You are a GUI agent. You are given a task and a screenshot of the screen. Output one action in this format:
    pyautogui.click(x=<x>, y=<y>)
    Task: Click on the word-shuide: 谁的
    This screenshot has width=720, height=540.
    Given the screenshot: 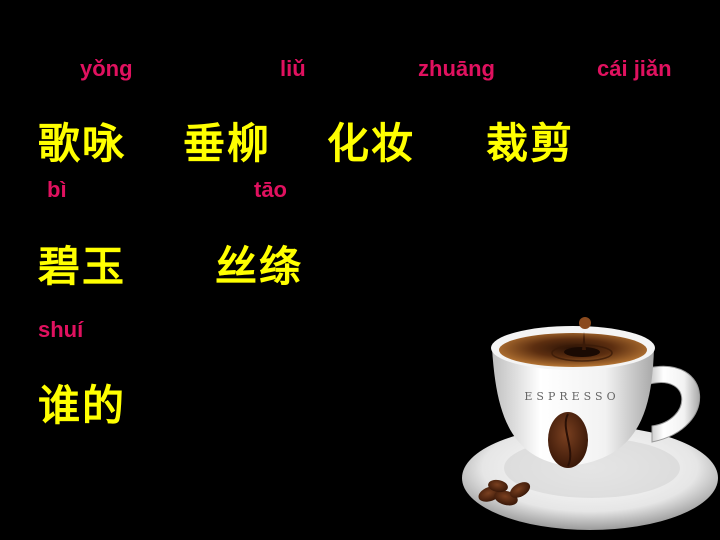 What is the action you would take?
    pyautogui.click(x=82, y=405)
    